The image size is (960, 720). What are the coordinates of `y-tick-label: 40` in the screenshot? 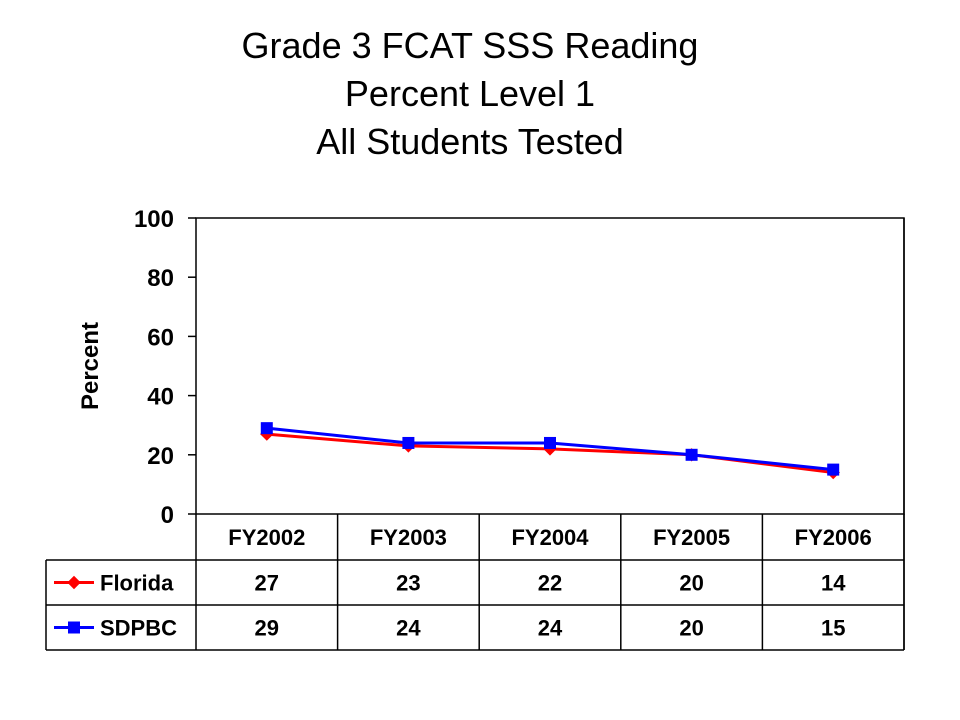 It's located at (160, 397).